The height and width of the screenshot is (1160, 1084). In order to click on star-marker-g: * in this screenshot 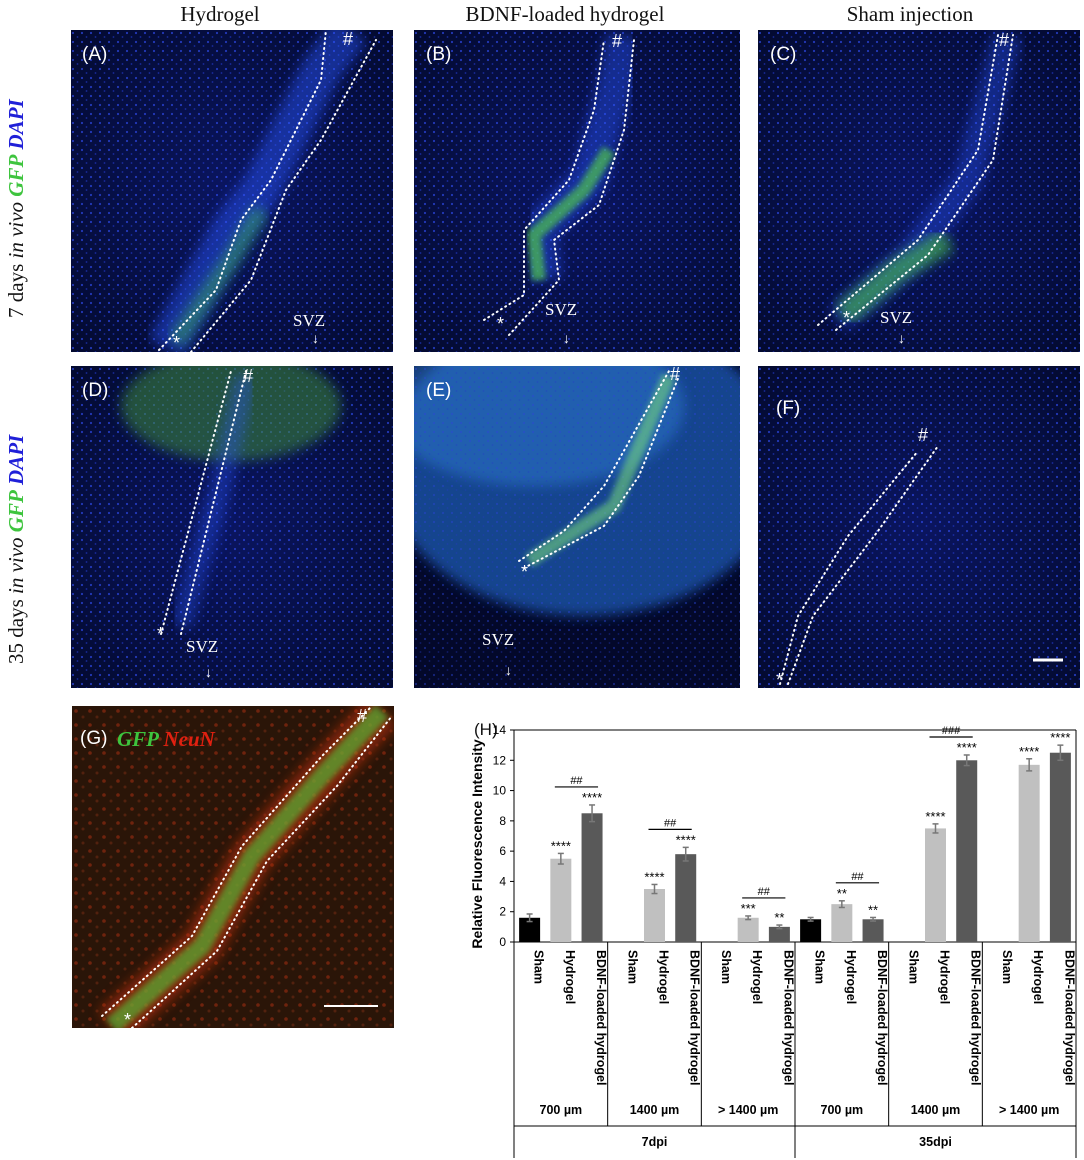, I will do `click(128, 1020)`.